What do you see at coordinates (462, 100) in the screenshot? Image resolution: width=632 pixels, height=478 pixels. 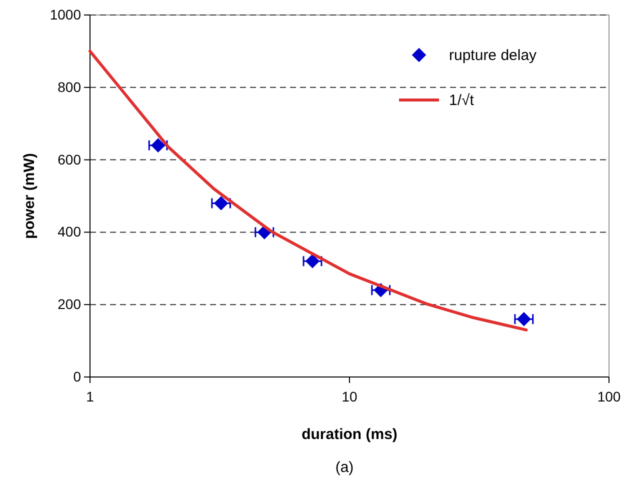 I see `legend-label: 1/√t` at bounding box center [462, 100].